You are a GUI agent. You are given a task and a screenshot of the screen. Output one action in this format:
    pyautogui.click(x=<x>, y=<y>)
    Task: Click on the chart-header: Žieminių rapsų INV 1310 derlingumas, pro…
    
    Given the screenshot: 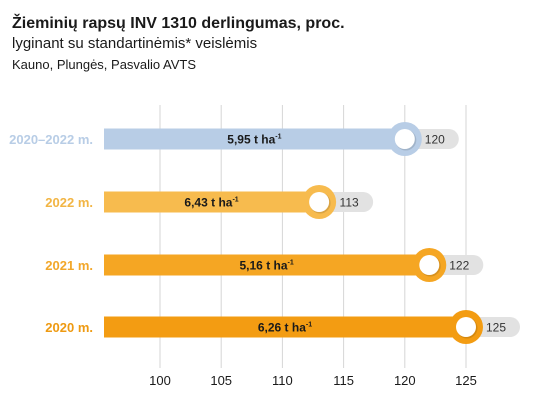 What is the action you would take?
    pyautogui.click(x=178, y=44)
    